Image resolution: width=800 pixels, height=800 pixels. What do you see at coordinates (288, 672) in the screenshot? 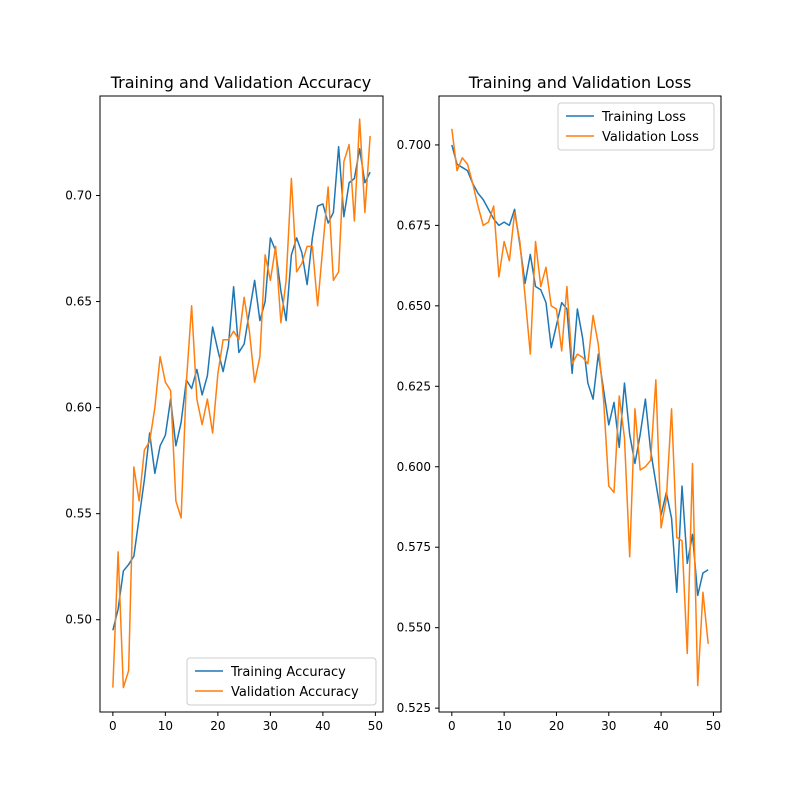
I see `accuracy-legend-entry: Training Accuracy` at bounding box center [288, 672].